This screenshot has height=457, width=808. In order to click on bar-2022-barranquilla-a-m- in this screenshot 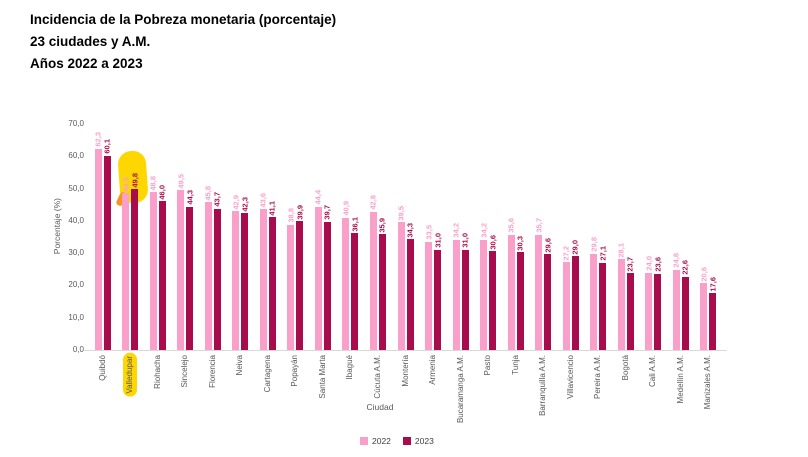, I will do `click(539, 292)`.